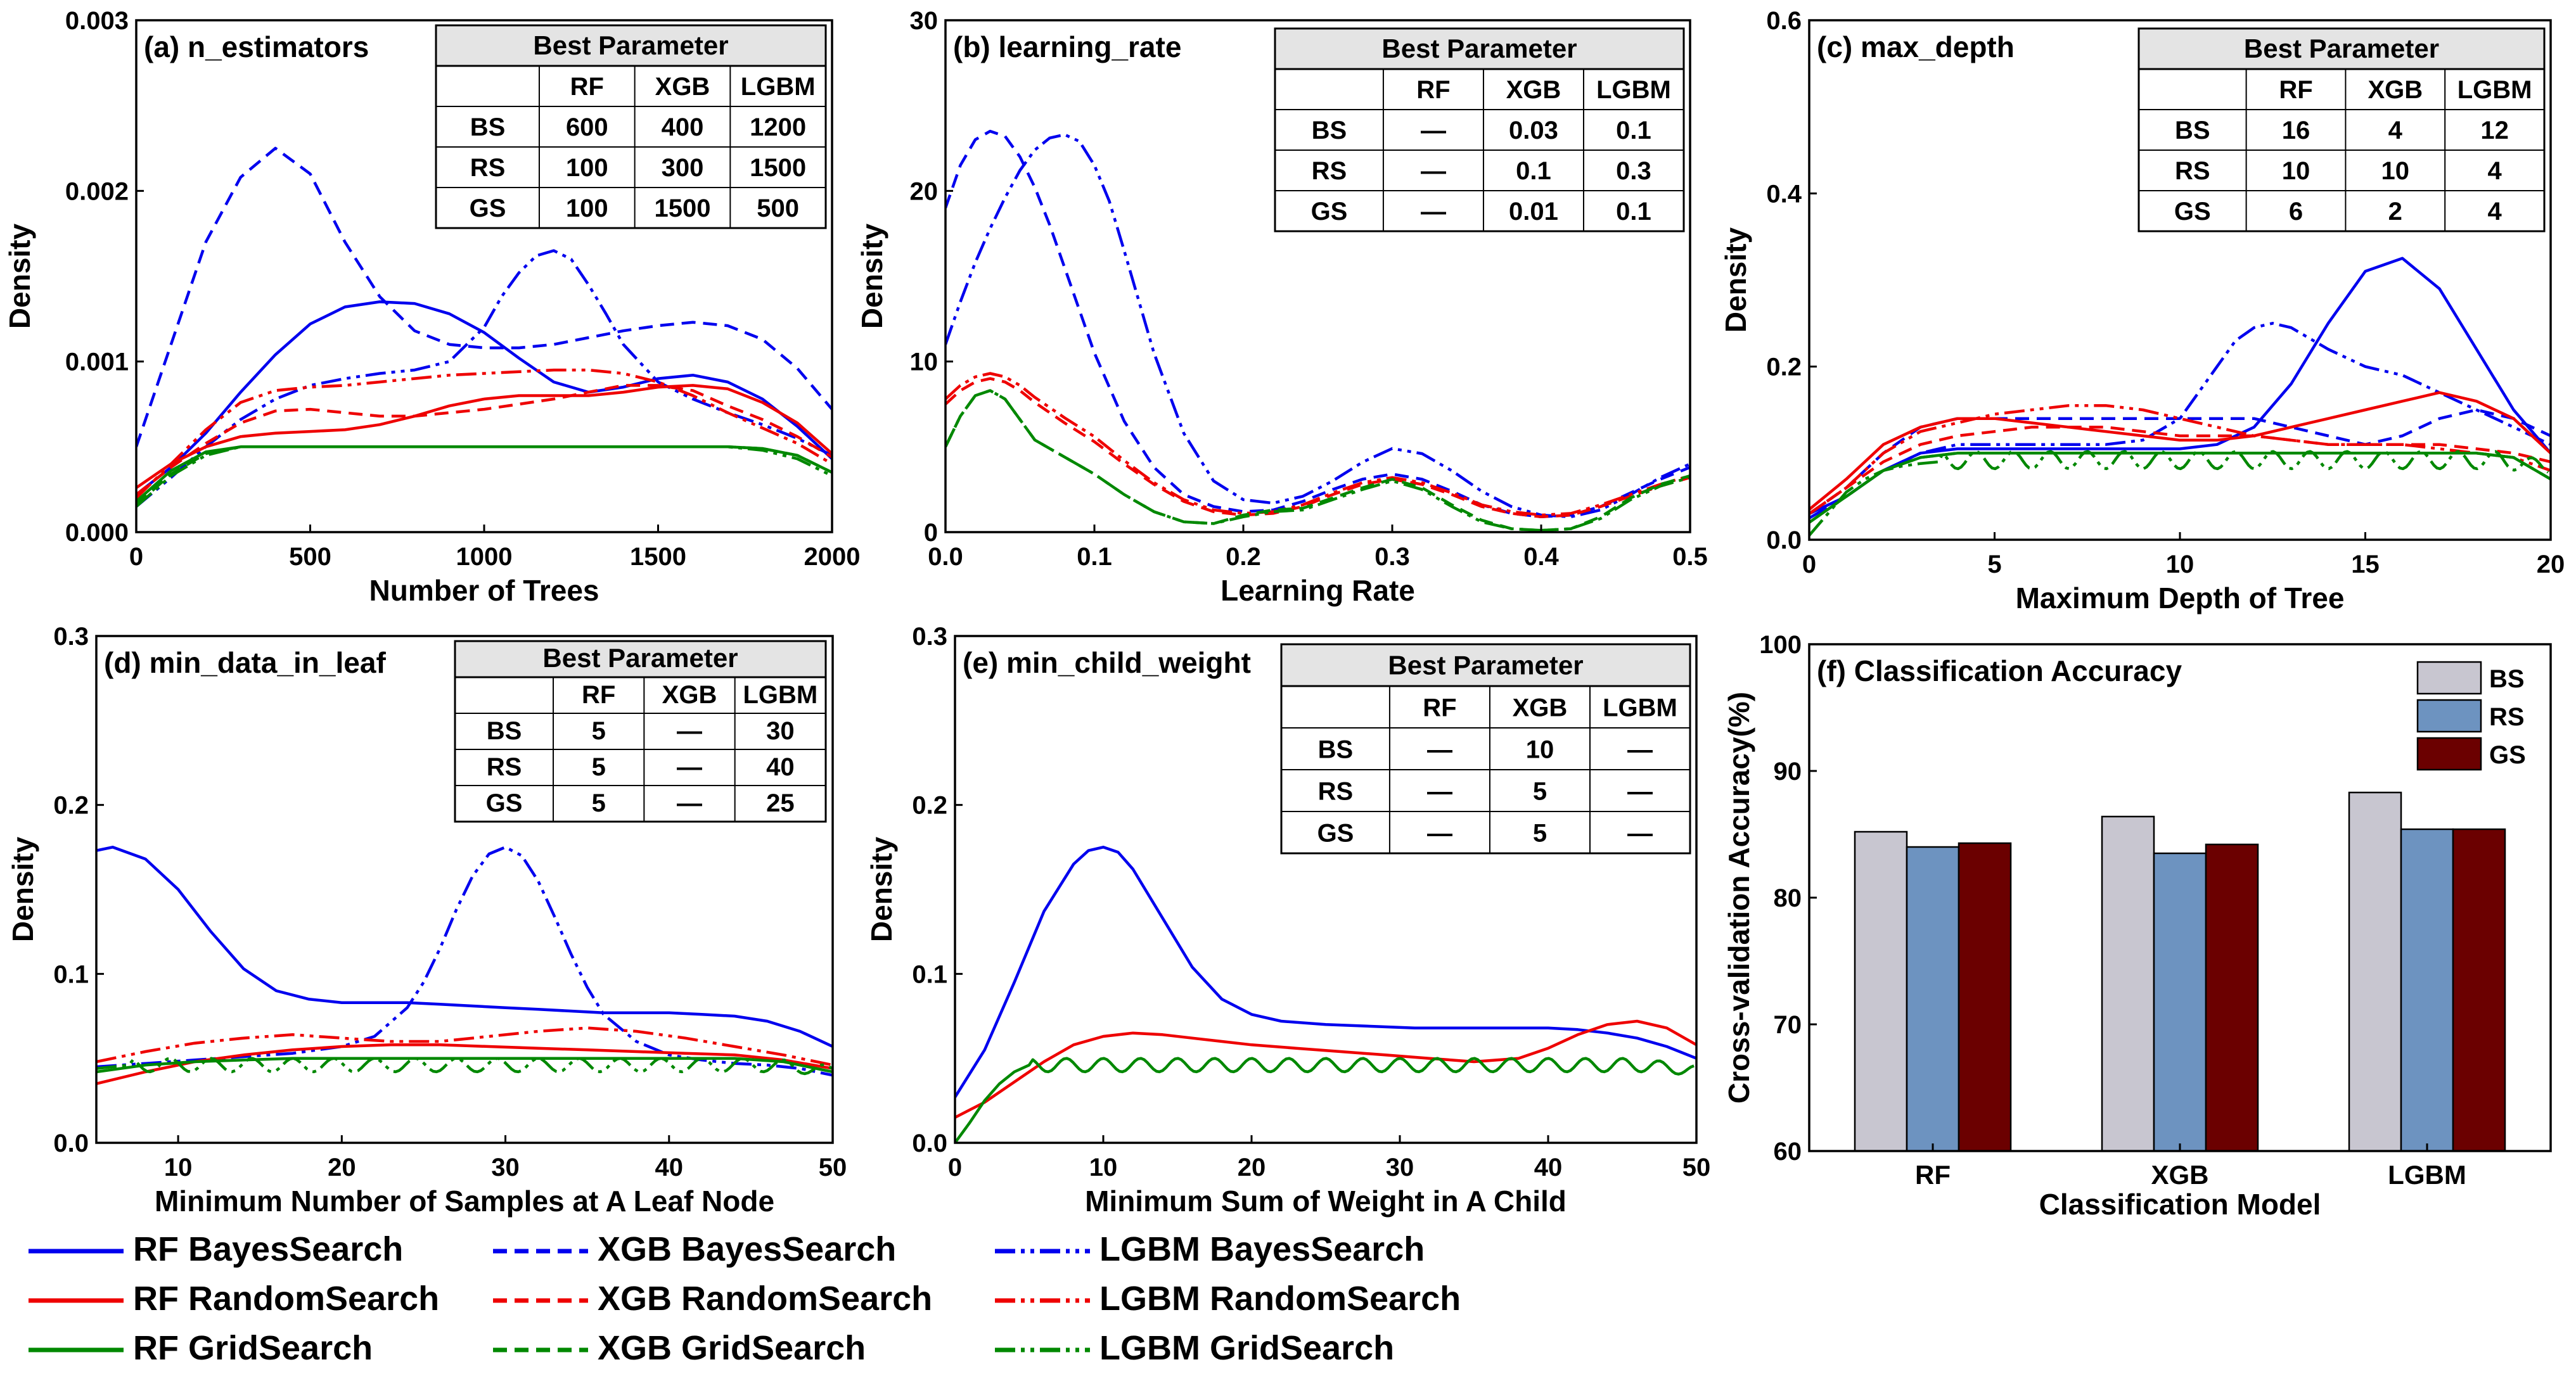  What do you see at coordinates (268, 1249) in the screenshot?
I see `legend-label: RF BayesSearch` at bounding box center [268, 1249].